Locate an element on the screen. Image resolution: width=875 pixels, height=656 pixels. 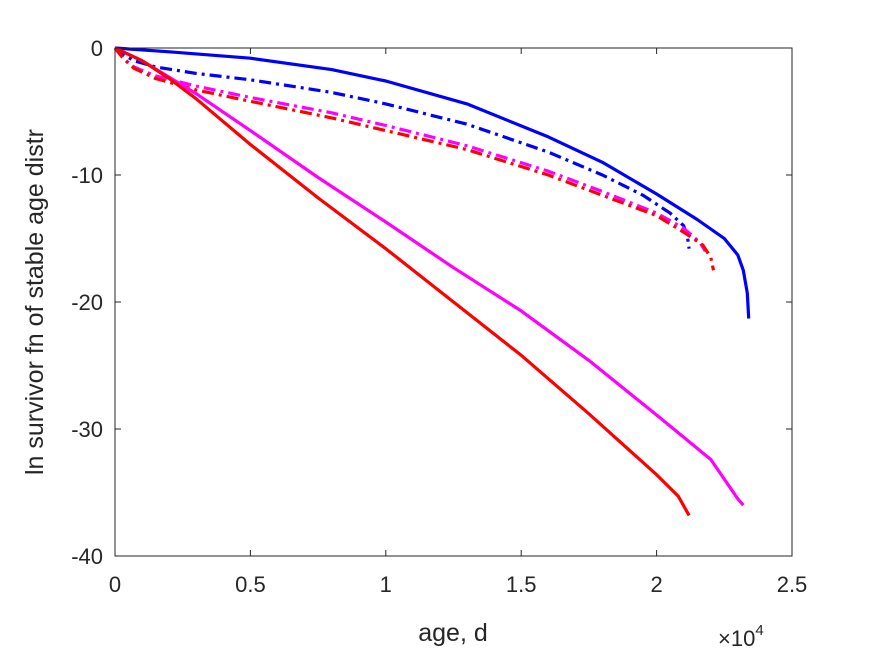
y-tick-label: -40 is located at coordinates (87, 556).